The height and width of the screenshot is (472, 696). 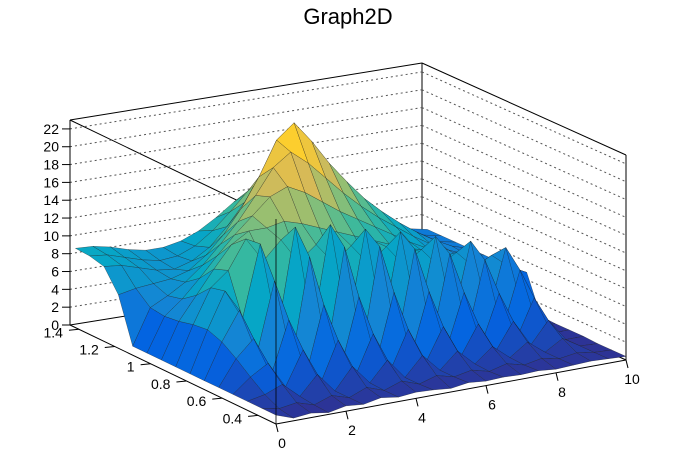 What do you see at coordinates (51, 218) in the screenshot?
I see `z-tick-label: 12` at bounding box center [51, 218].